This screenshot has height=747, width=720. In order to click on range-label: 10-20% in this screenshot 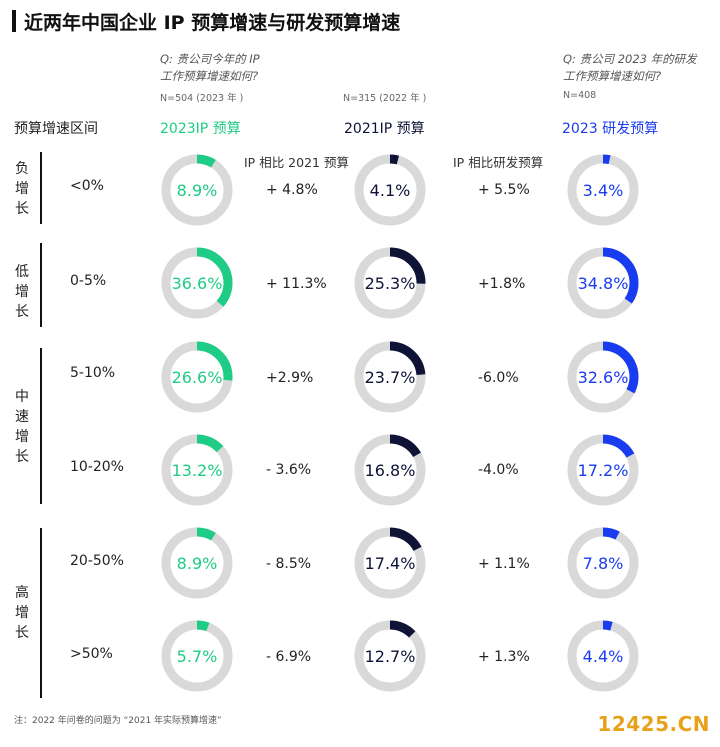, I will do `click(97, 467)`.